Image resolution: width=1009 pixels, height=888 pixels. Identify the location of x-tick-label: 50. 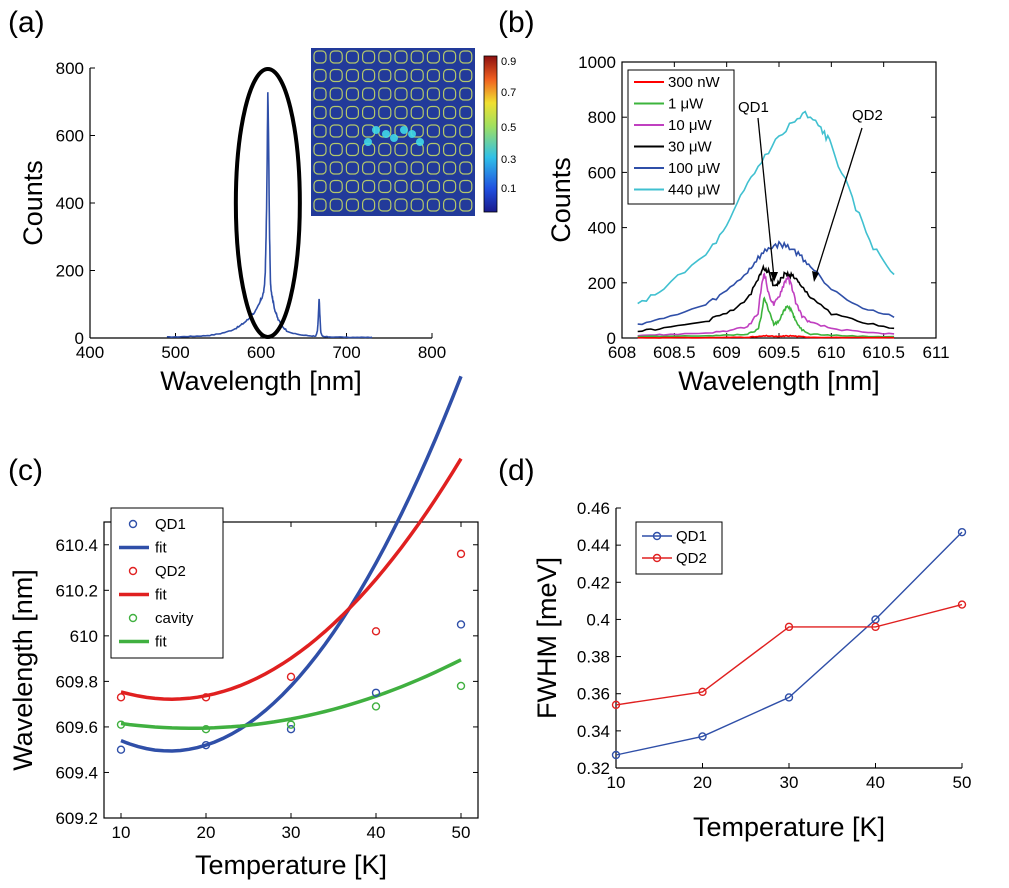
(461, 832).